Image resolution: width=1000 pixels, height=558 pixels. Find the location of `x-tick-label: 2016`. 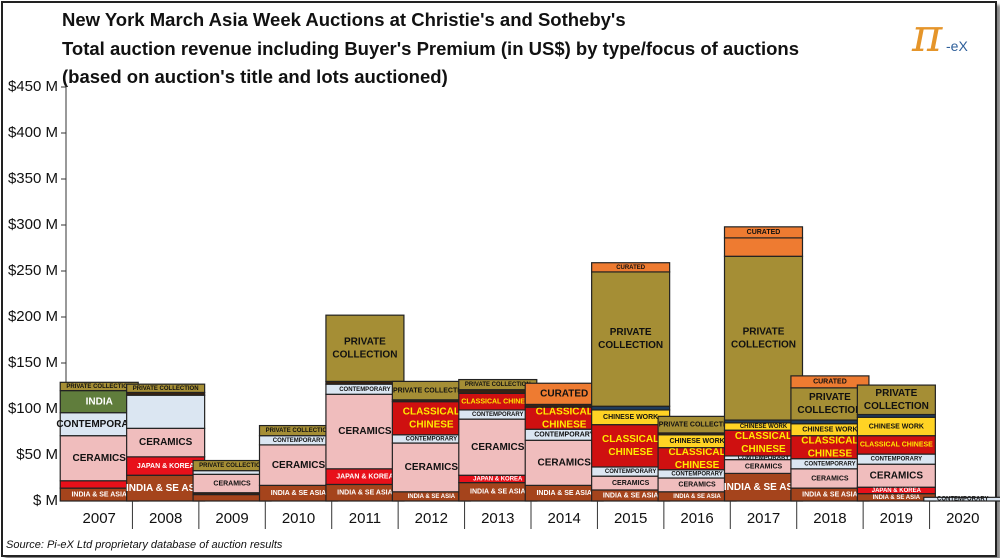

x-tick-label: 2016 is located at coordinates (696, 518).